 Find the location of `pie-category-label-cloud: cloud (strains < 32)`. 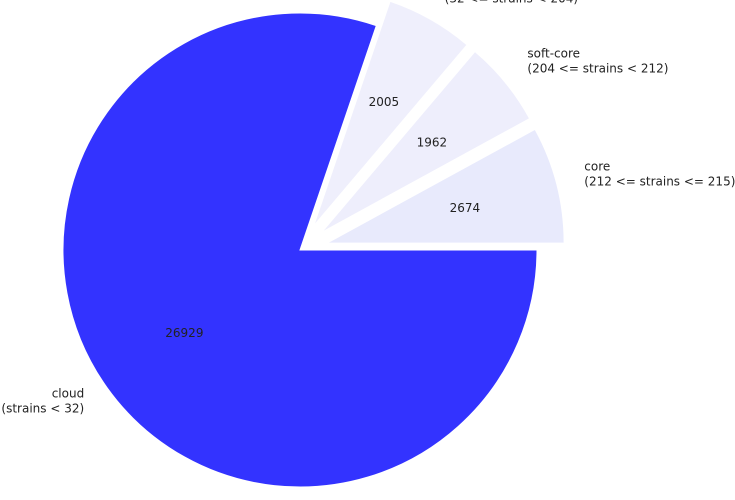

pie-category-label-cloud: cloud (strains < 32) is located at coordinates (42, 401).